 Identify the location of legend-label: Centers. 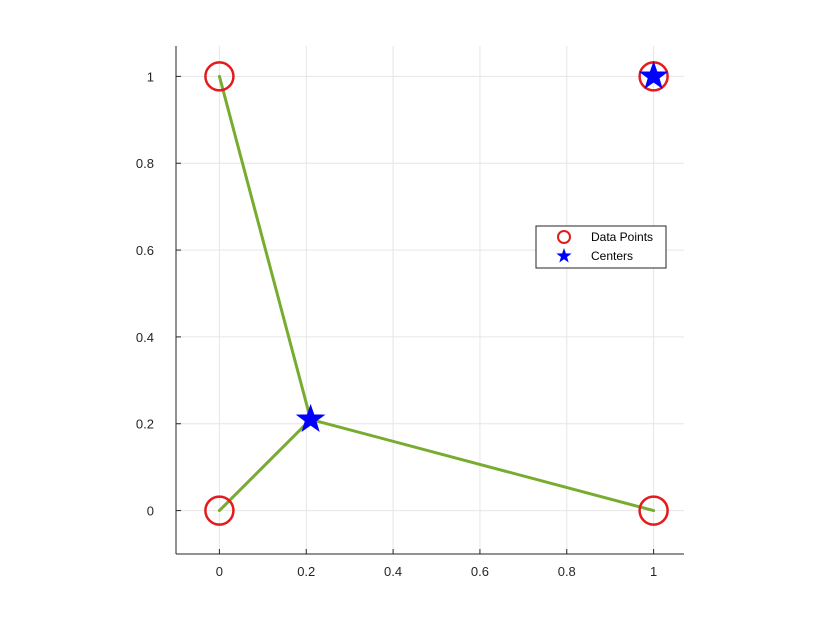
(612, 256).